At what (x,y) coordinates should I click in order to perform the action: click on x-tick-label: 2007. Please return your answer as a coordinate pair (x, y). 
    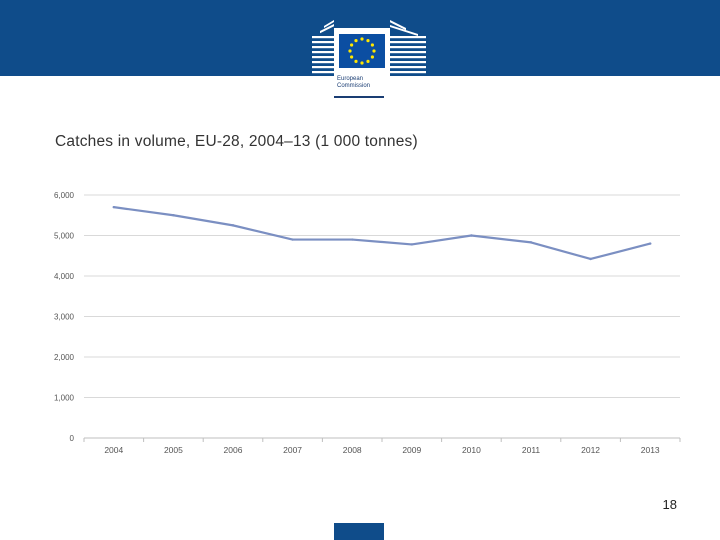
    Looking at the image, I should click on (292, 450).